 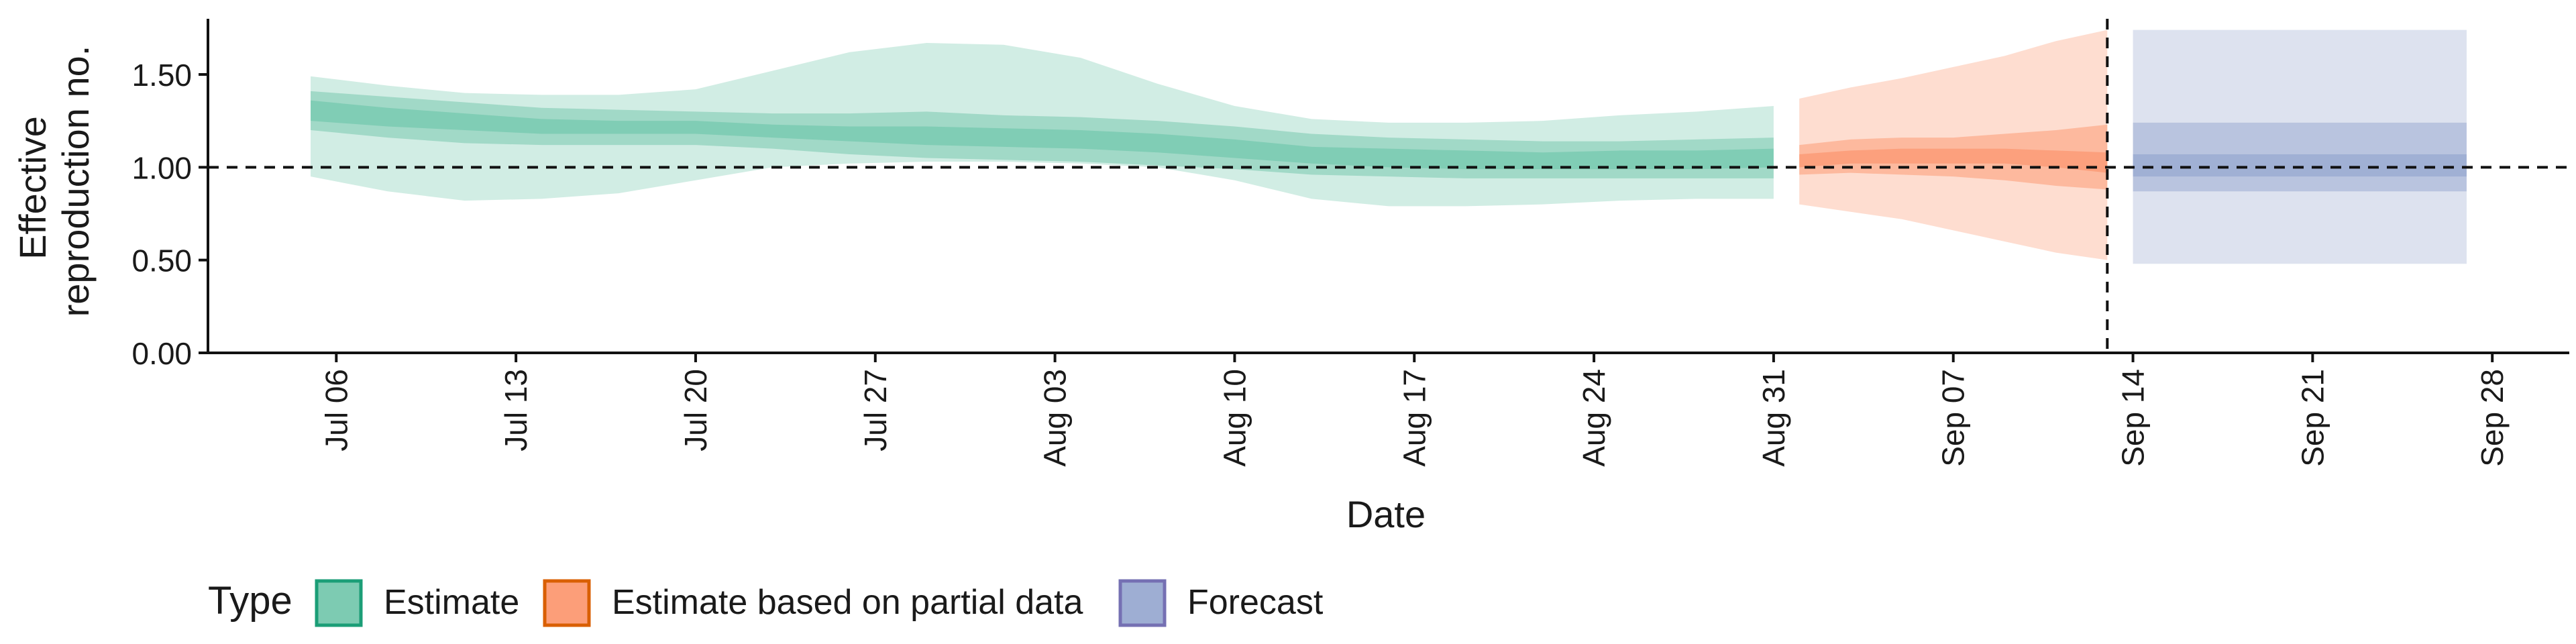 I want to click on x-tick-label-5: Aug 10, so click(x=1234, y=418).